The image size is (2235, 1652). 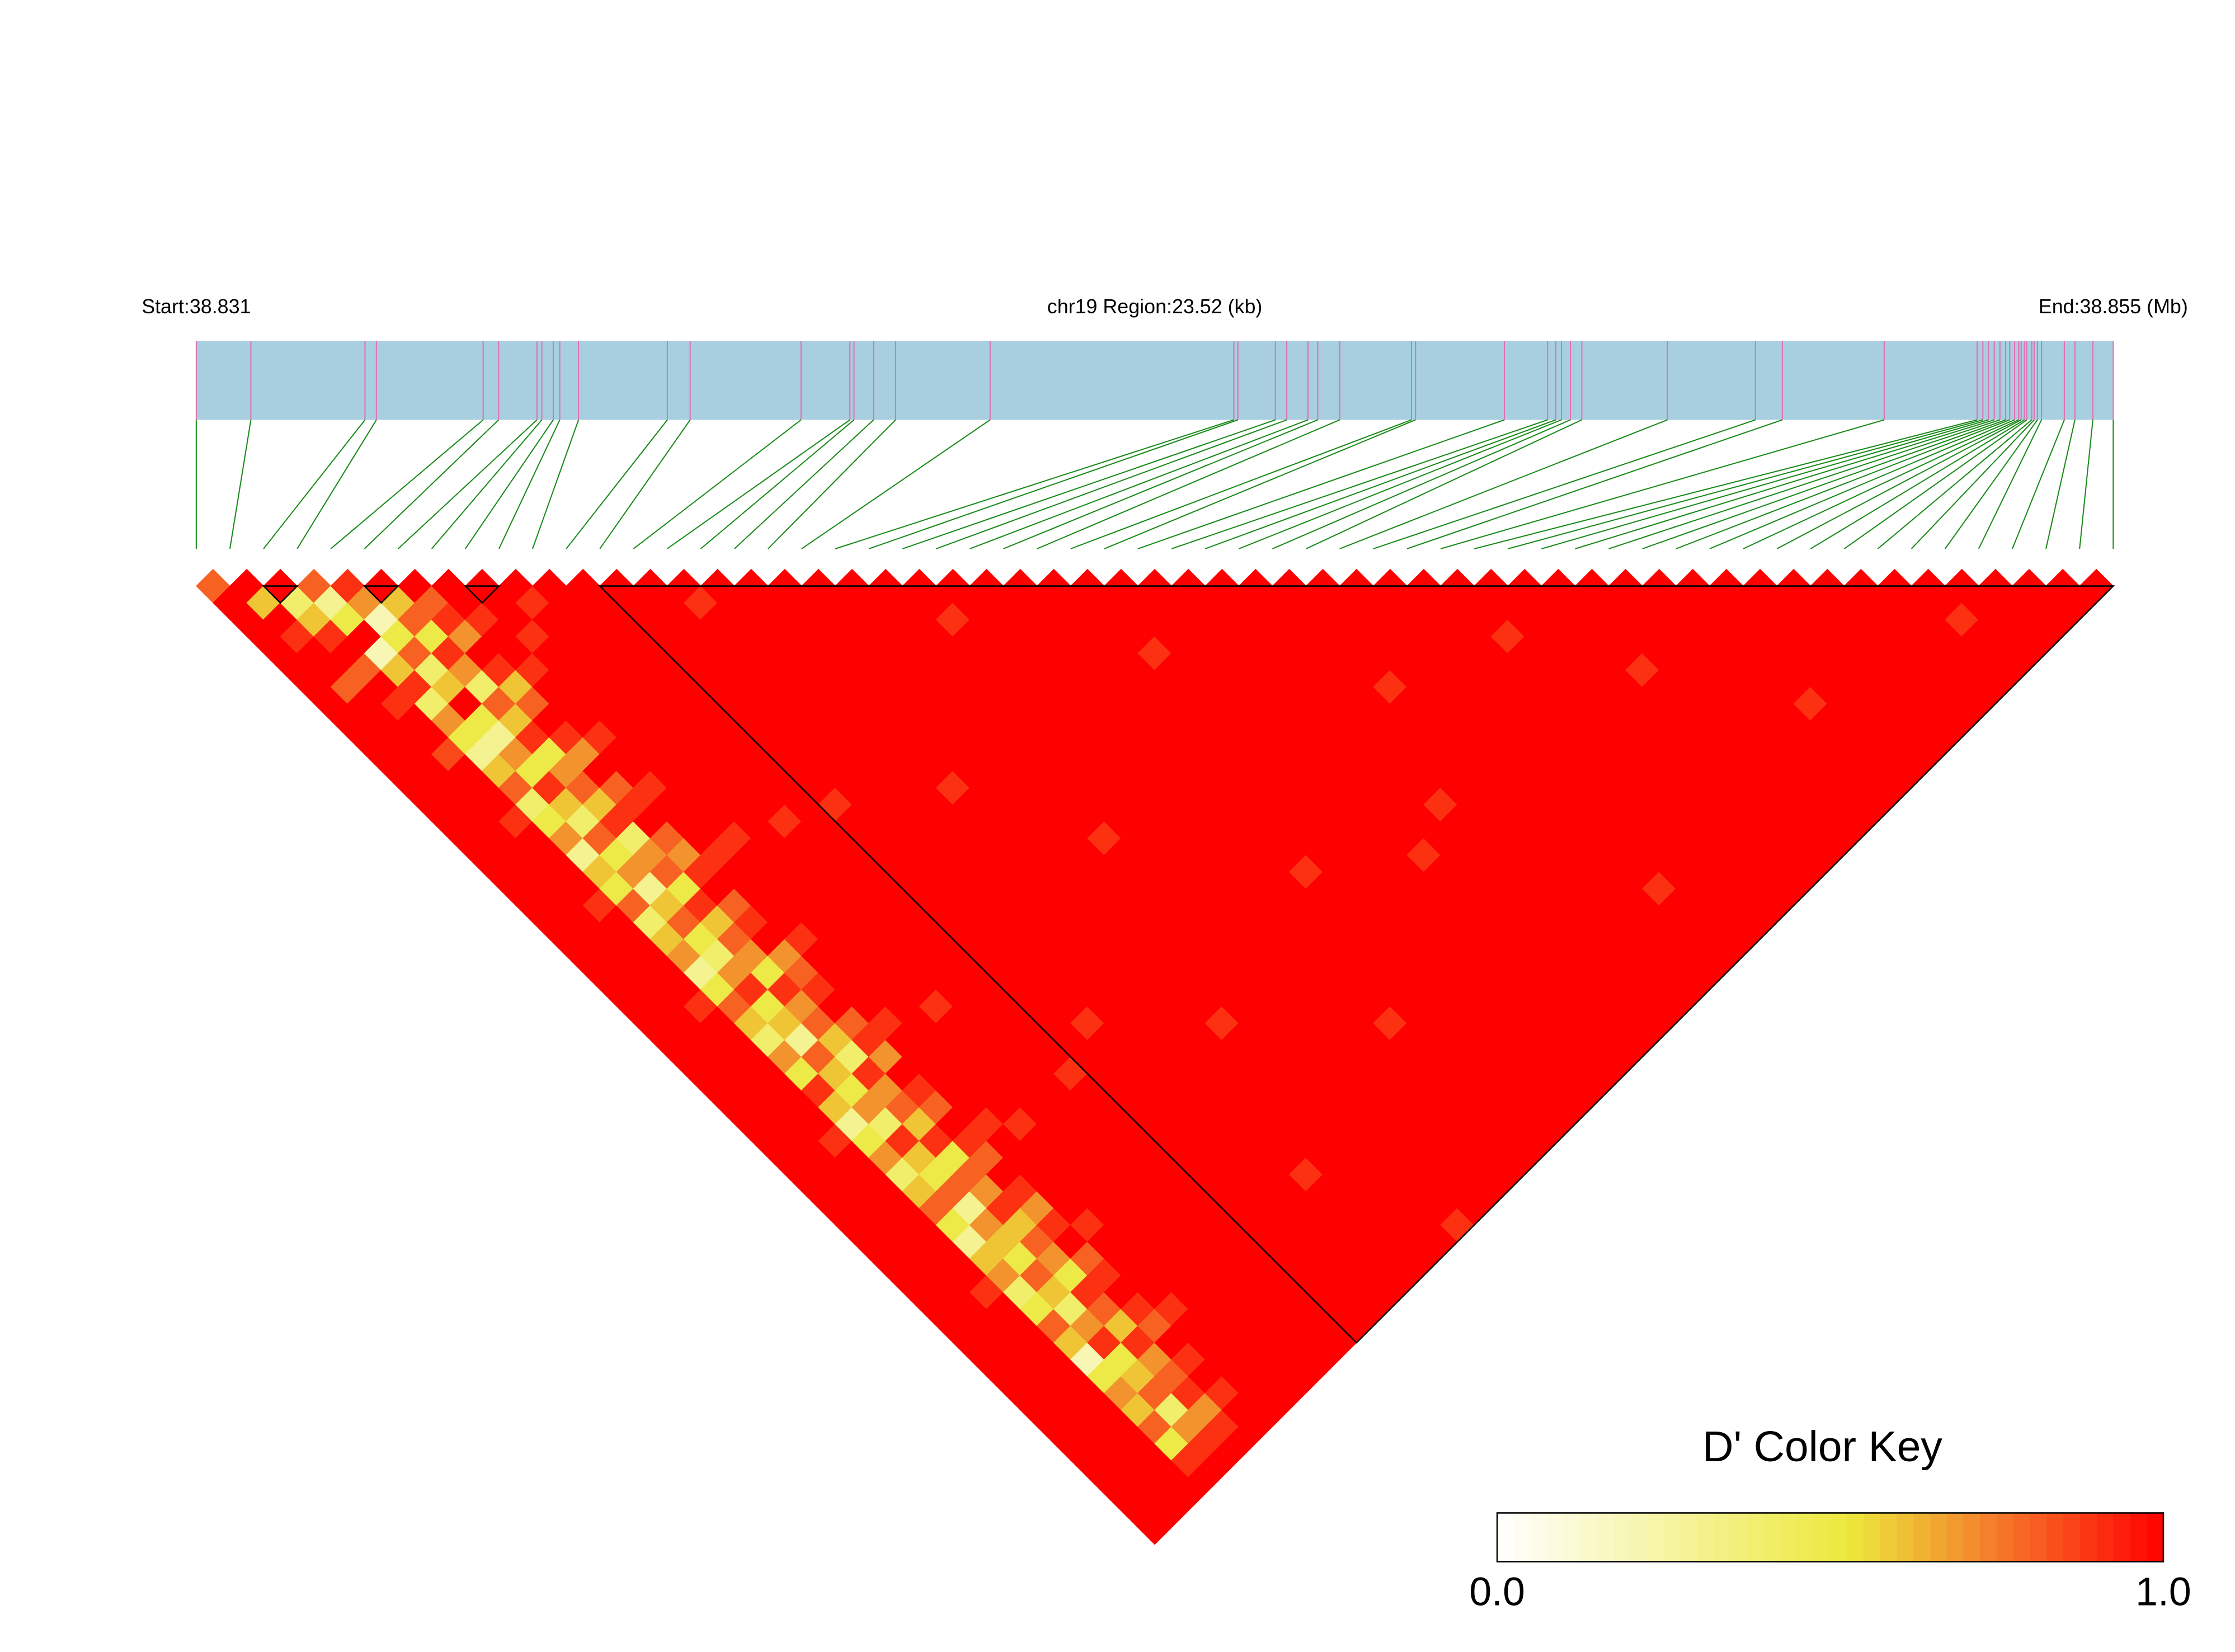 What do you see at coordinates (1822, 1447) in the screenshot?
I see `color-key-title: D' Color Key` at bounding box center [1822, 1447].